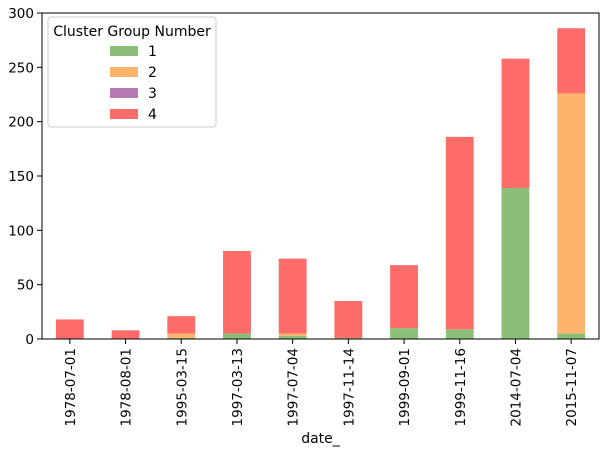 The height and width of the screenshot is (451, 609). What do you see at coordinates (572, 387) in the screenshot?
I see `x-tick-label: 2015-11-07` at bounding box center [572, 387].